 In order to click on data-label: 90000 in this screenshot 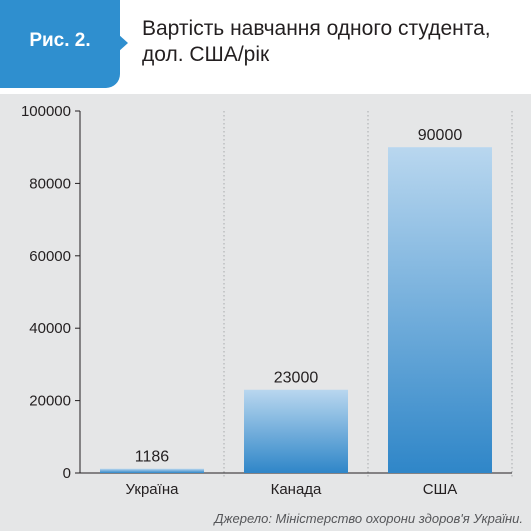, I will do `click(440, 135)`.